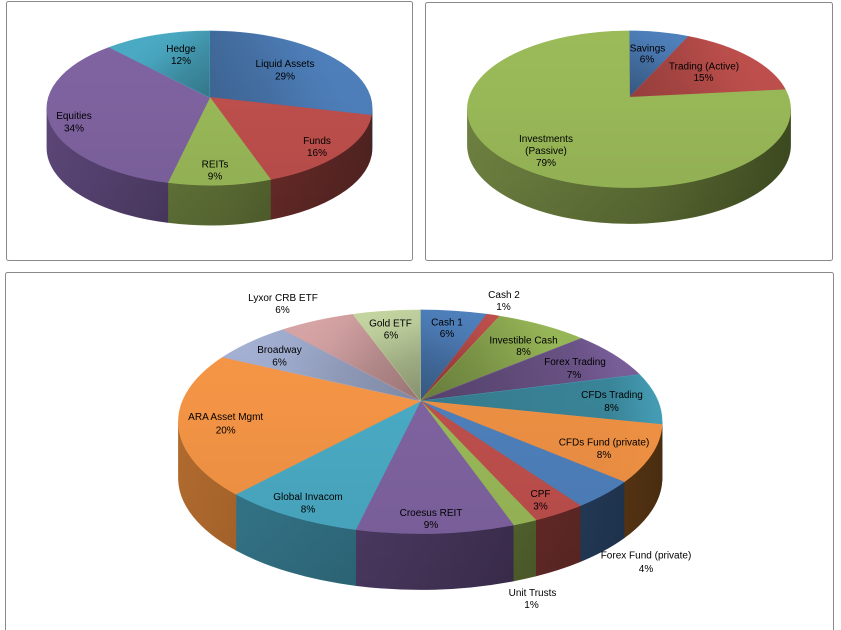 Image resolution: width=841 pixels, height=630 pixels. What do you see at coordinates (533, 593) in the screenshot?
I see `svg-text: Unit Trusts` at bounding box center [533, 593].